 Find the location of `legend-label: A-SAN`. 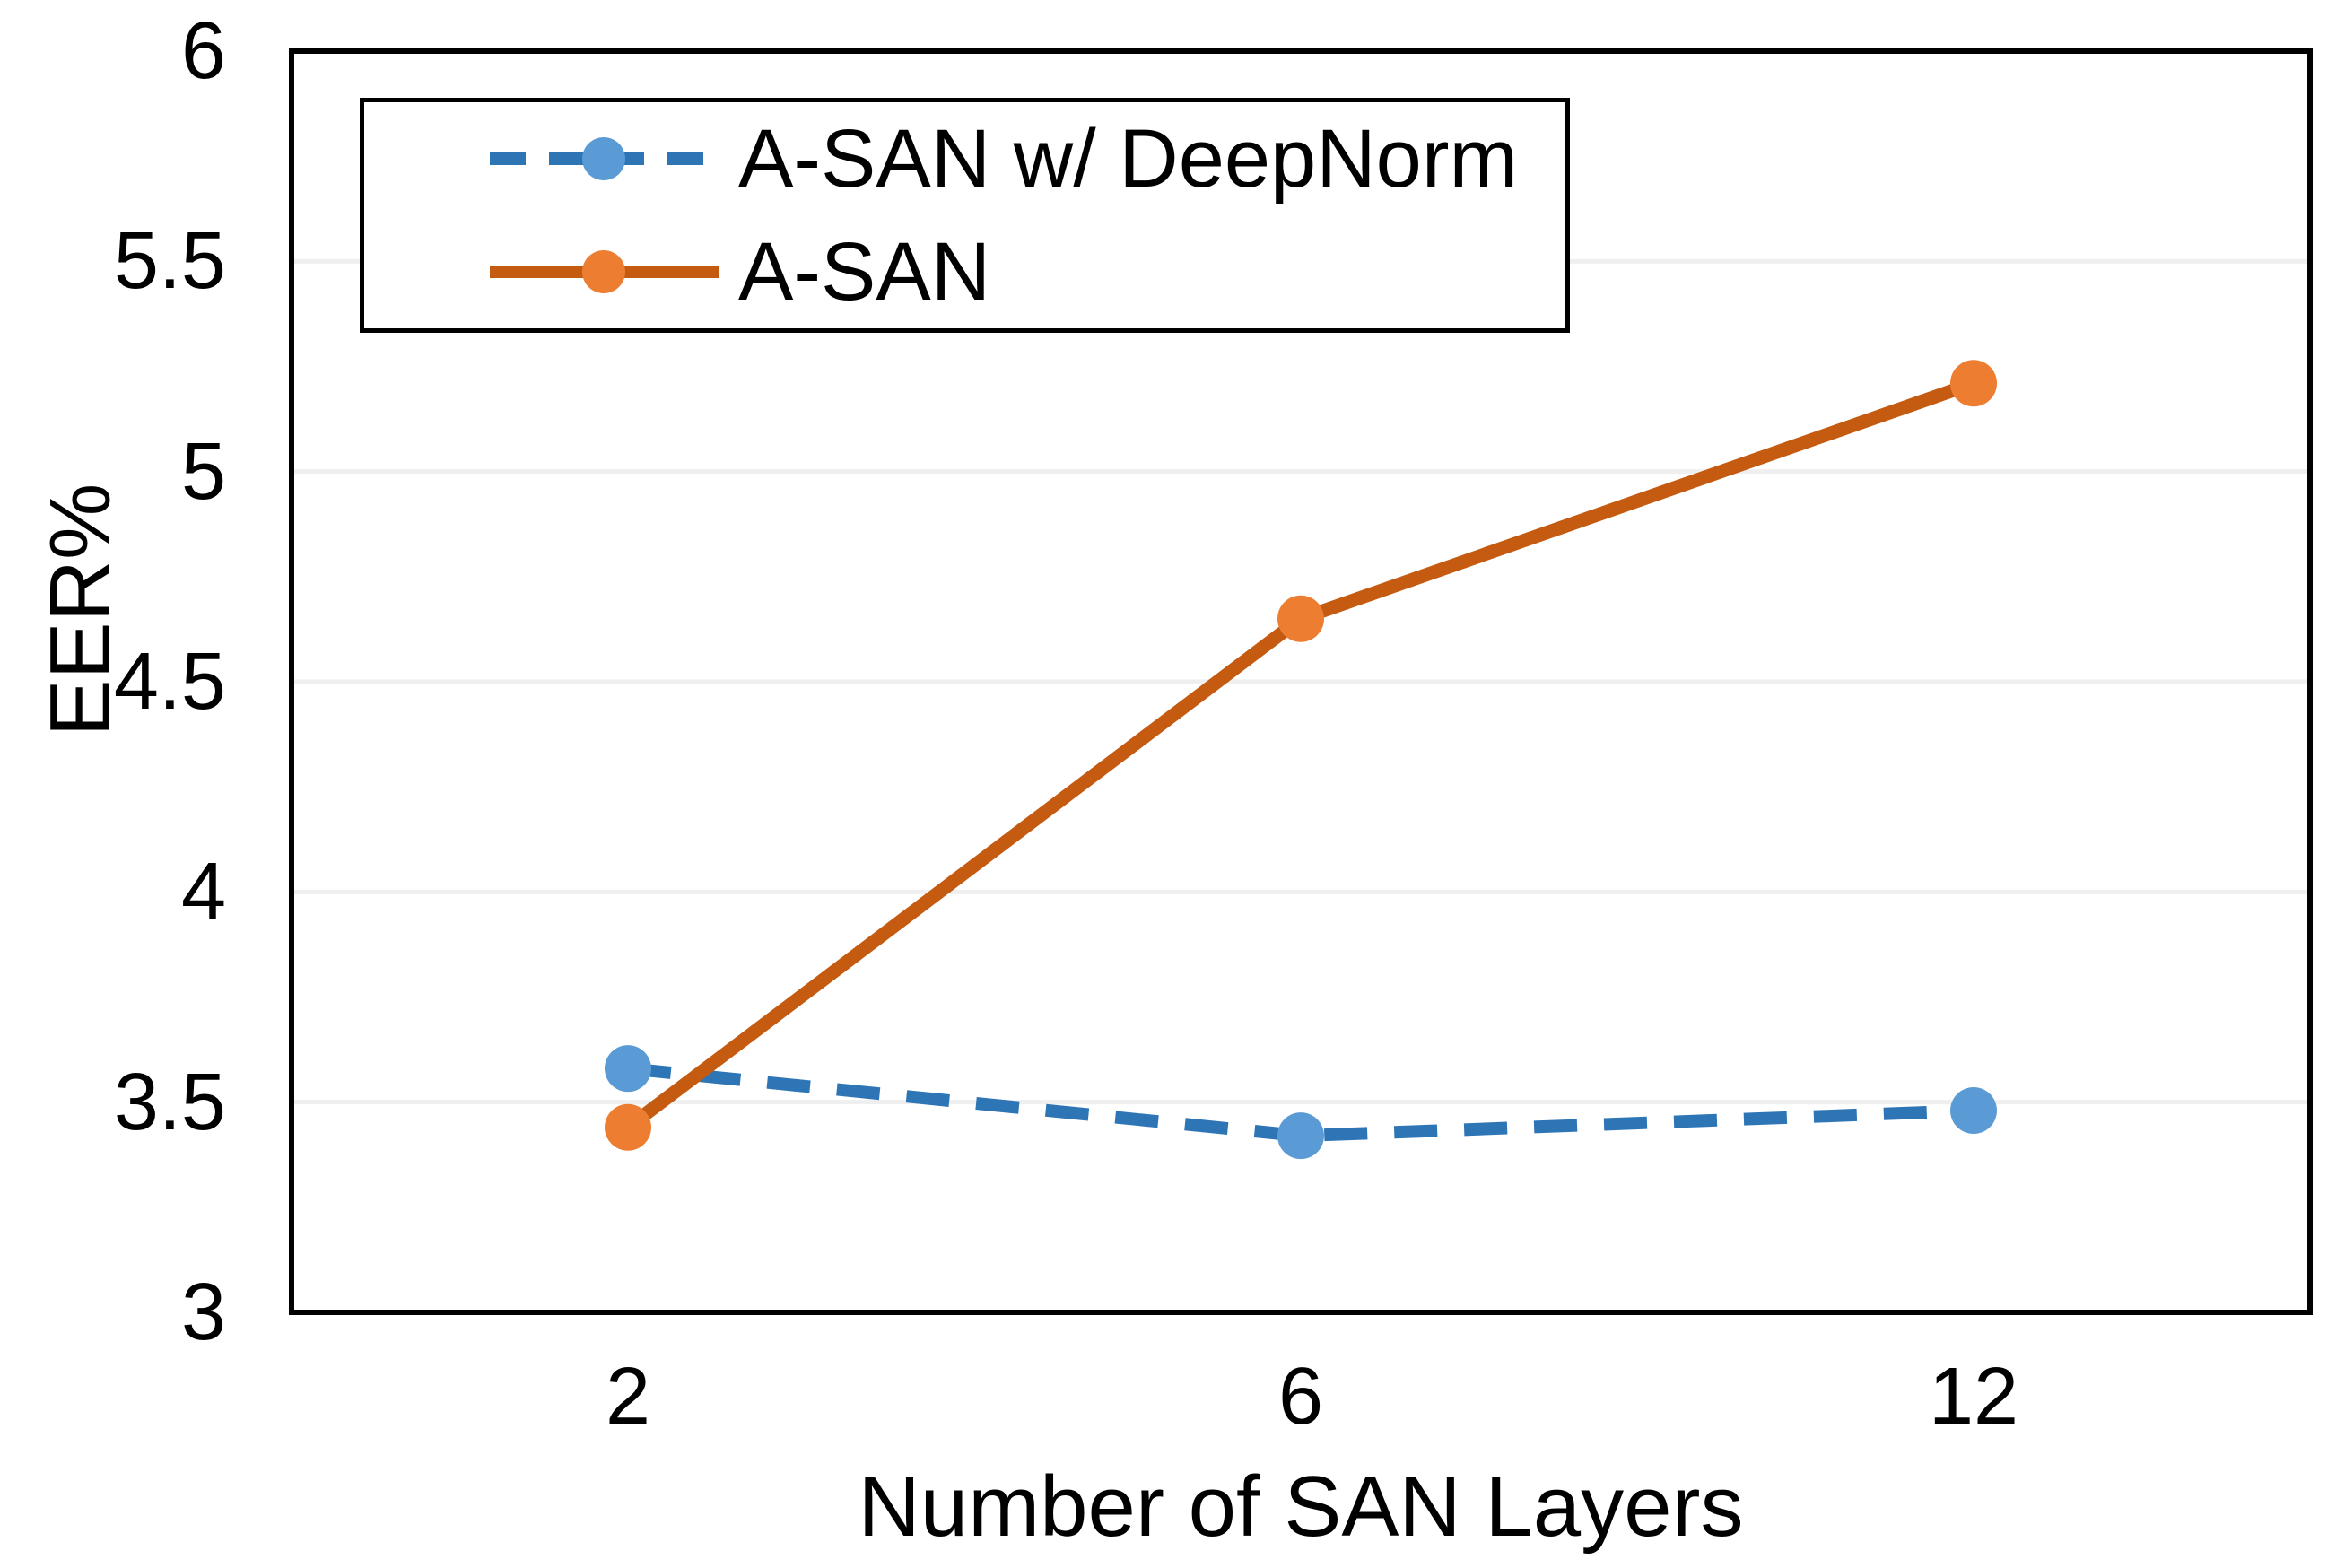

legend-label: A-SAN is located at coordinates (864, 272).